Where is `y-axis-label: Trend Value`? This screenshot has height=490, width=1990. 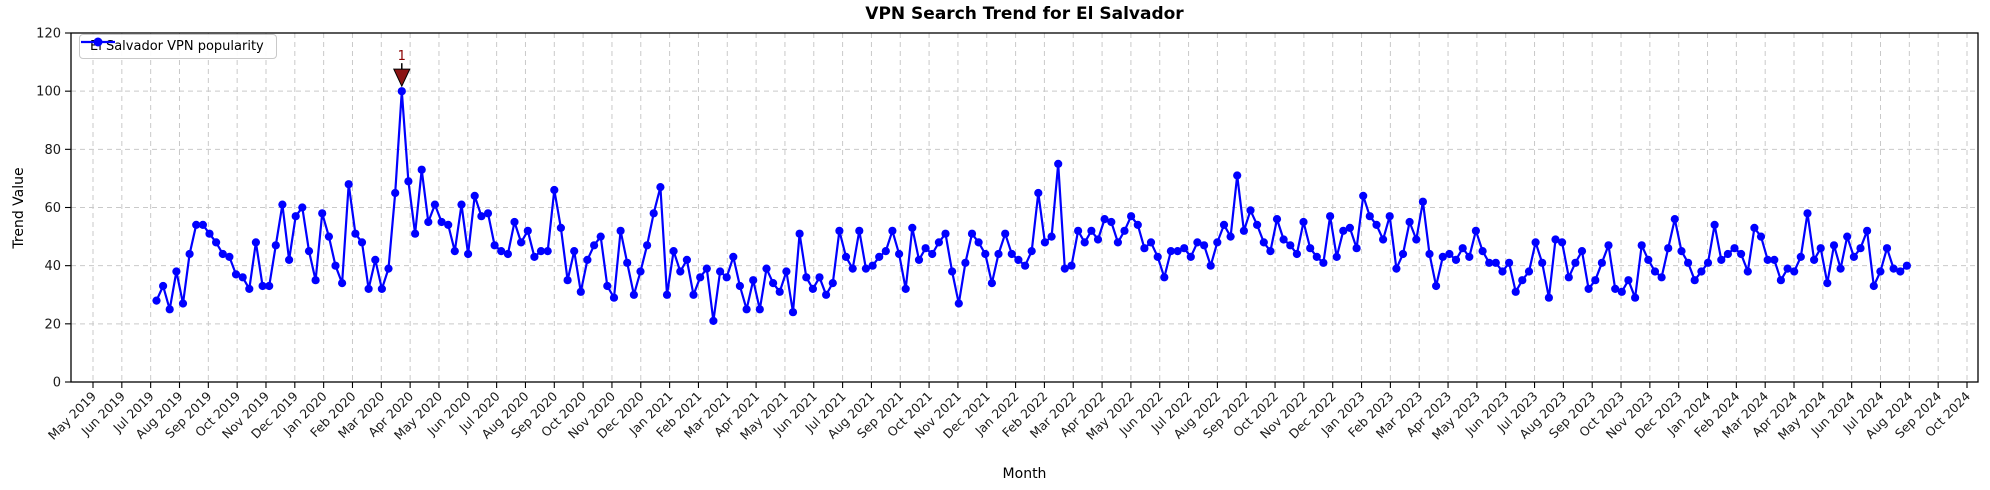
y-axis-label: Trend Value is located at coordinates (19, 208).